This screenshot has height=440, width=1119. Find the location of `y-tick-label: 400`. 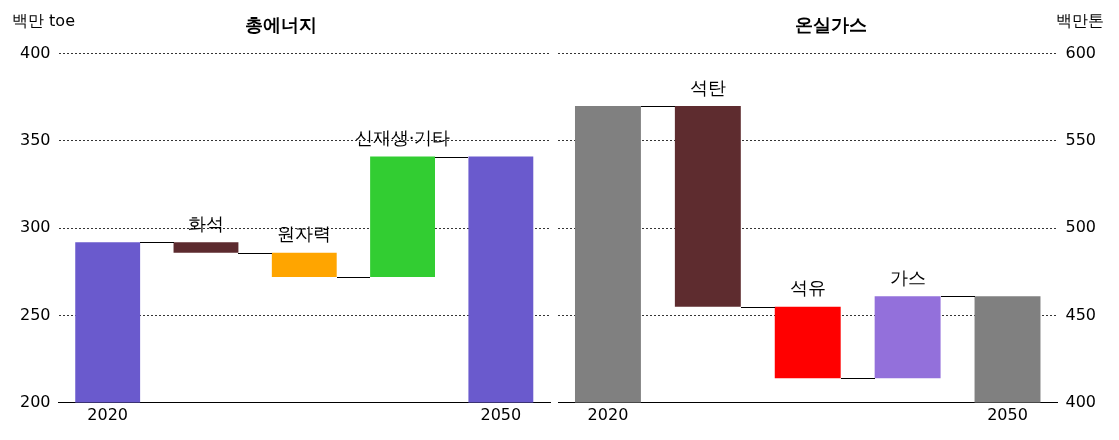

y-tick-label: 400 is located at coordinates (35, 52).